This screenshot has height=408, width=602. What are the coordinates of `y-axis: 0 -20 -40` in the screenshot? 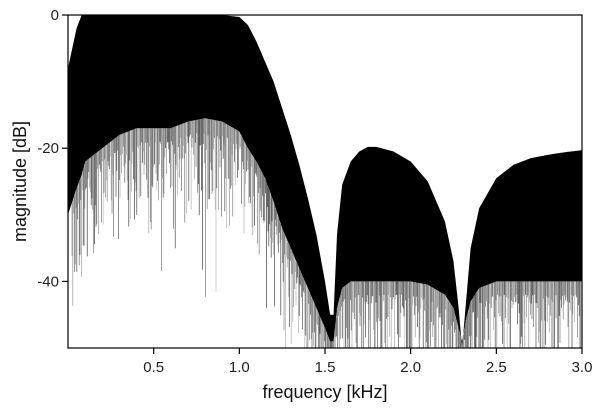 It's located at (52, 148).